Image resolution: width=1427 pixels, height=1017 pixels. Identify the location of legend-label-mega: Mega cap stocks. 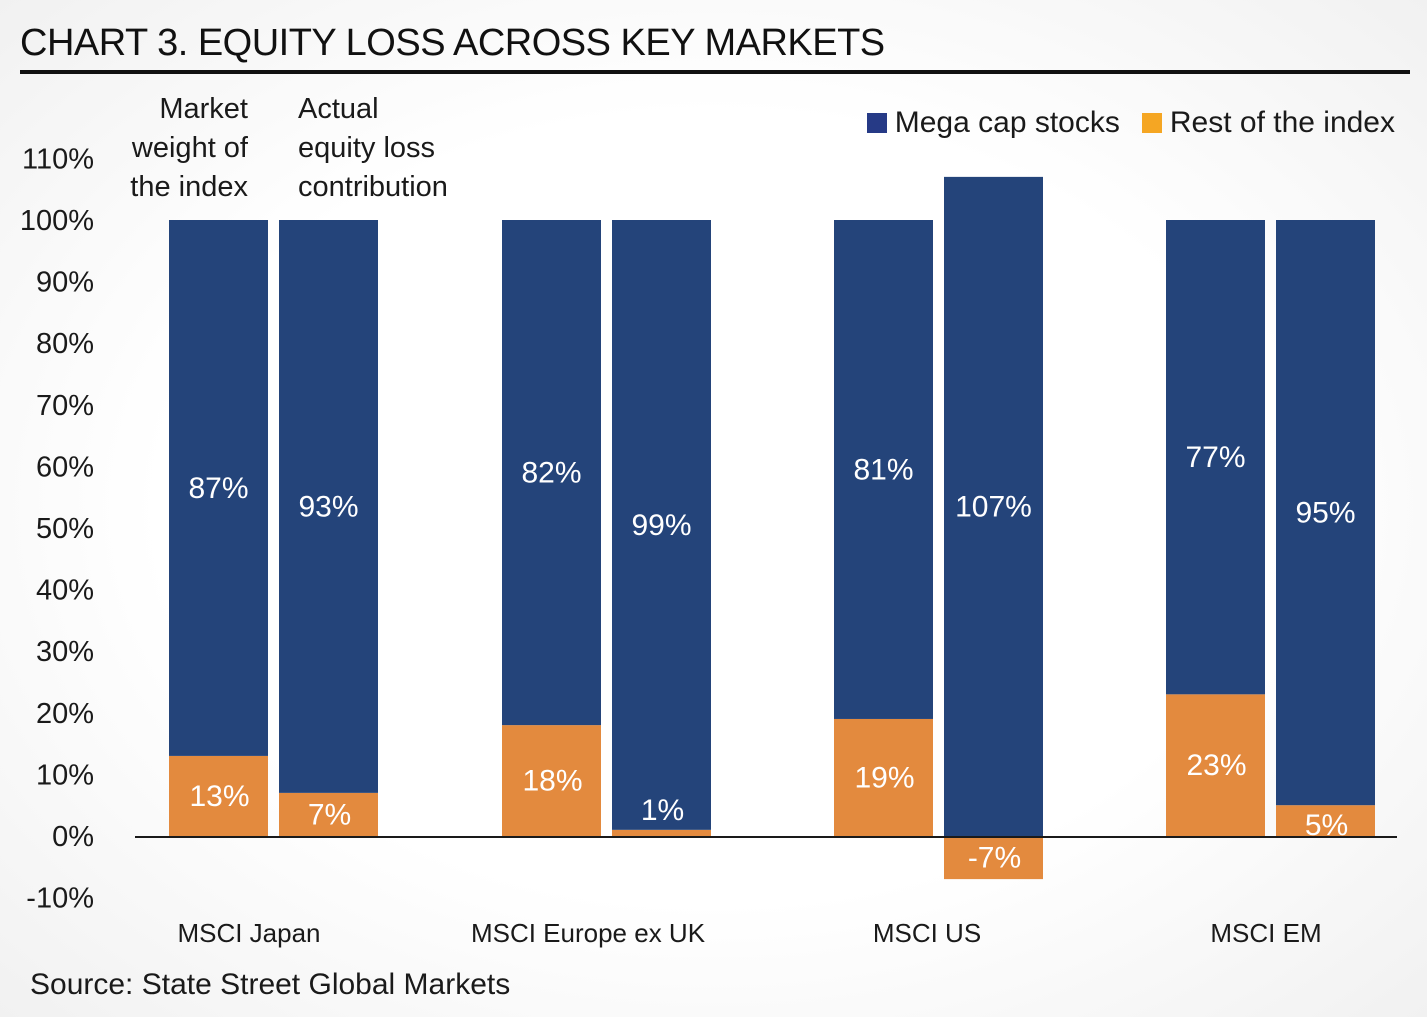
(1007, 122).